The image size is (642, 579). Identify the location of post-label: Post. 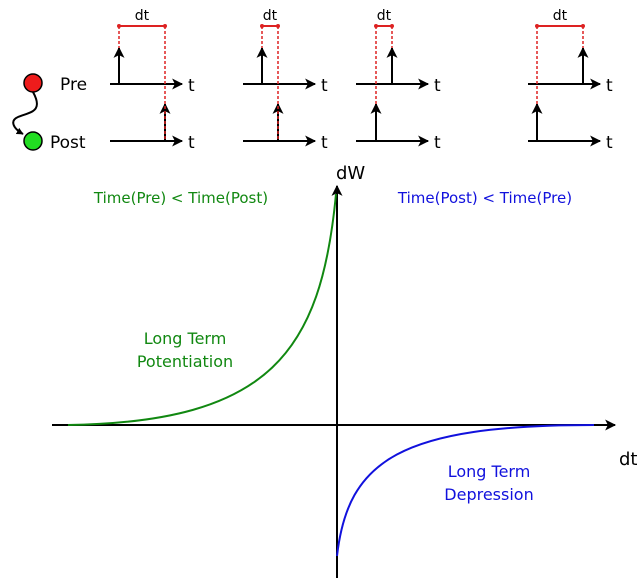
(68, 143).